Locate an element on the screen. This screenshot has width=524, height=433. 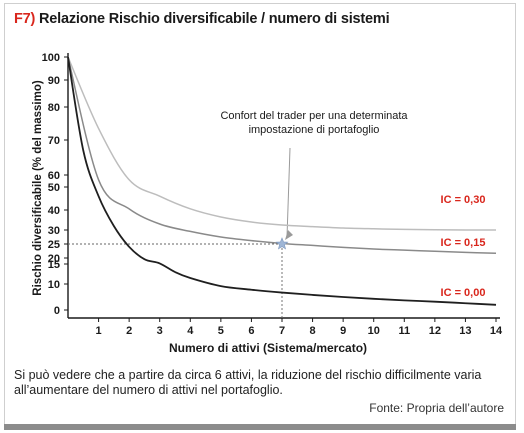
series-label-1: IC = 0,15 is located at coordinates (463, 243).